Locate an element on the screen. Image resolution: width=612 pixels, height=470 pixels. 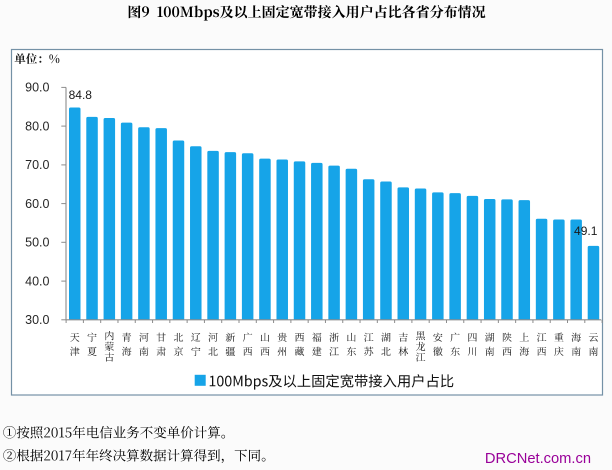
svg-text: 60.0 is located at coordinates (37, 204).